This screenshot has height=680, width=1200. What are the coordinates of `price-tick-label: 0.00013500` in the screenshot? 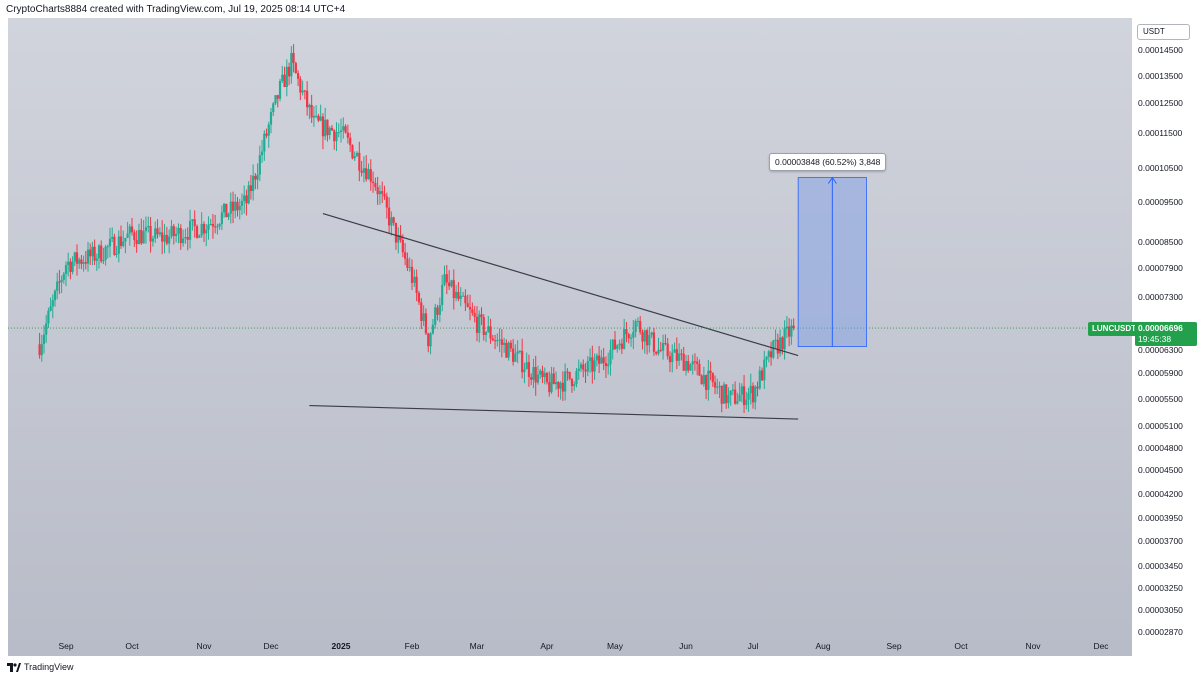 It's located at (1160, 76).